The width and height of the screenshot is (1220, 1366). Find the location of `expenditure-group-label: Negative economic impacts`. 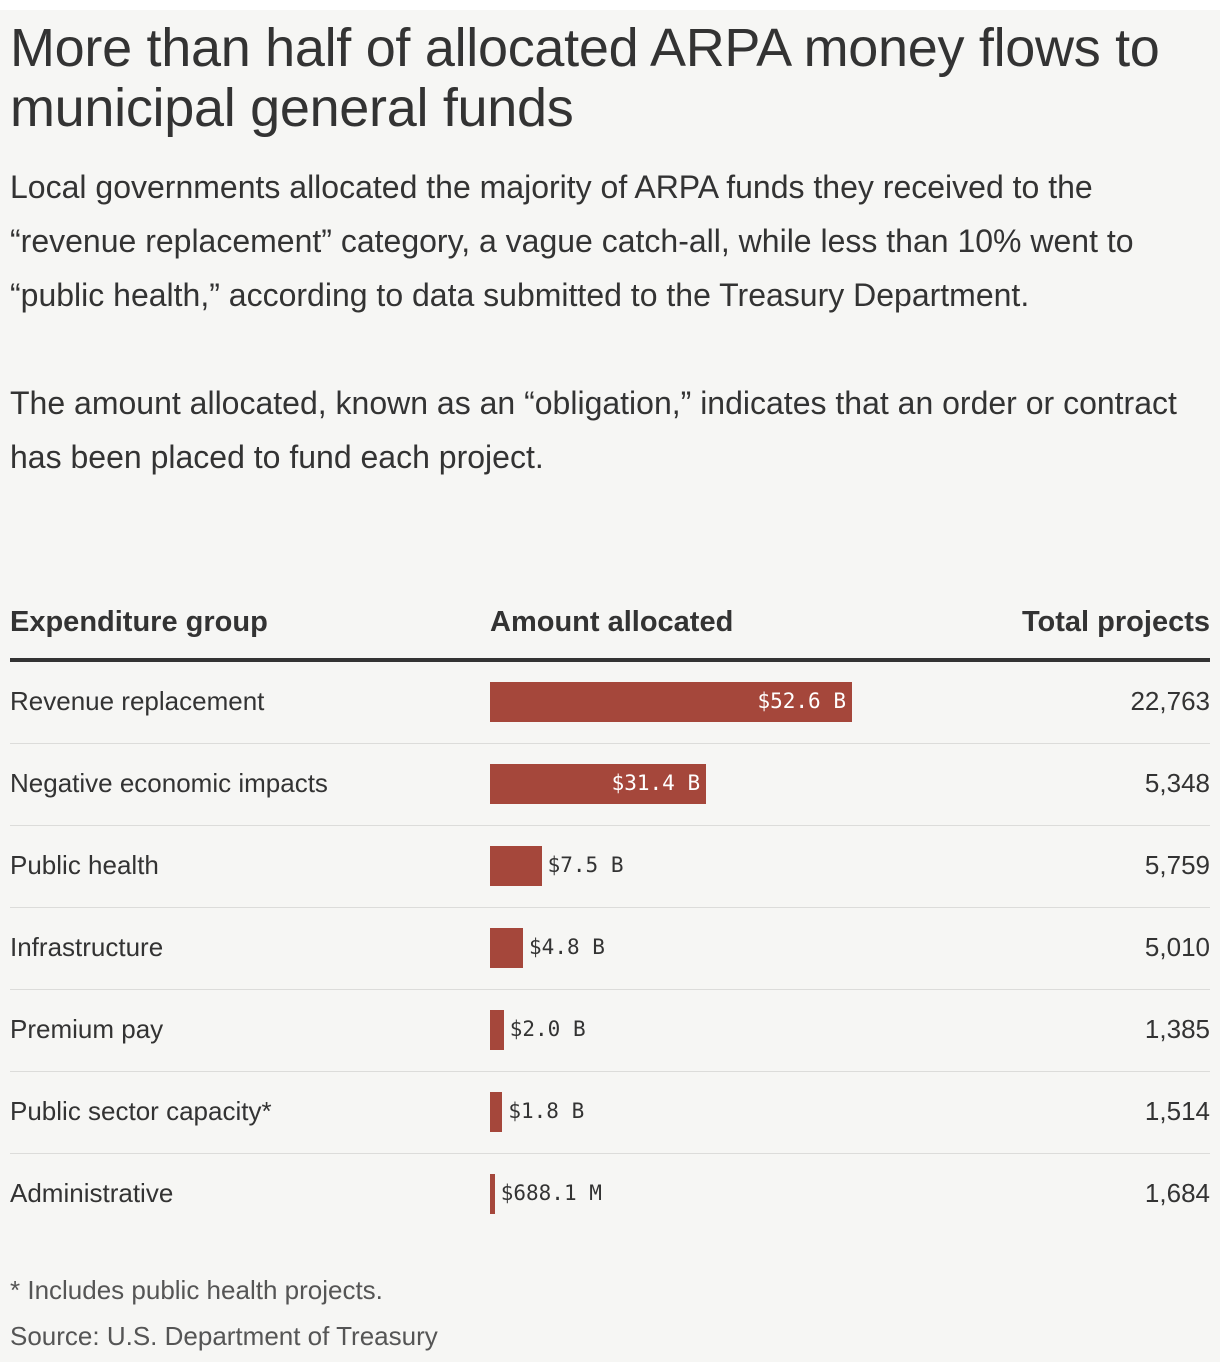

expenditure-group-label: Negative economic impacts is located at coordinates (169, 783).